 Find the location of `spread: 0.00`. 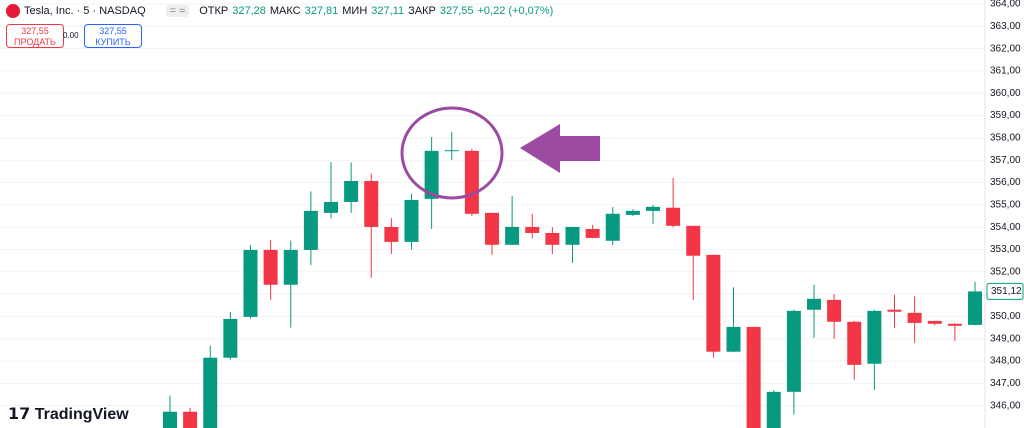

spread: 0.00 is located at coordinates (71, 35).